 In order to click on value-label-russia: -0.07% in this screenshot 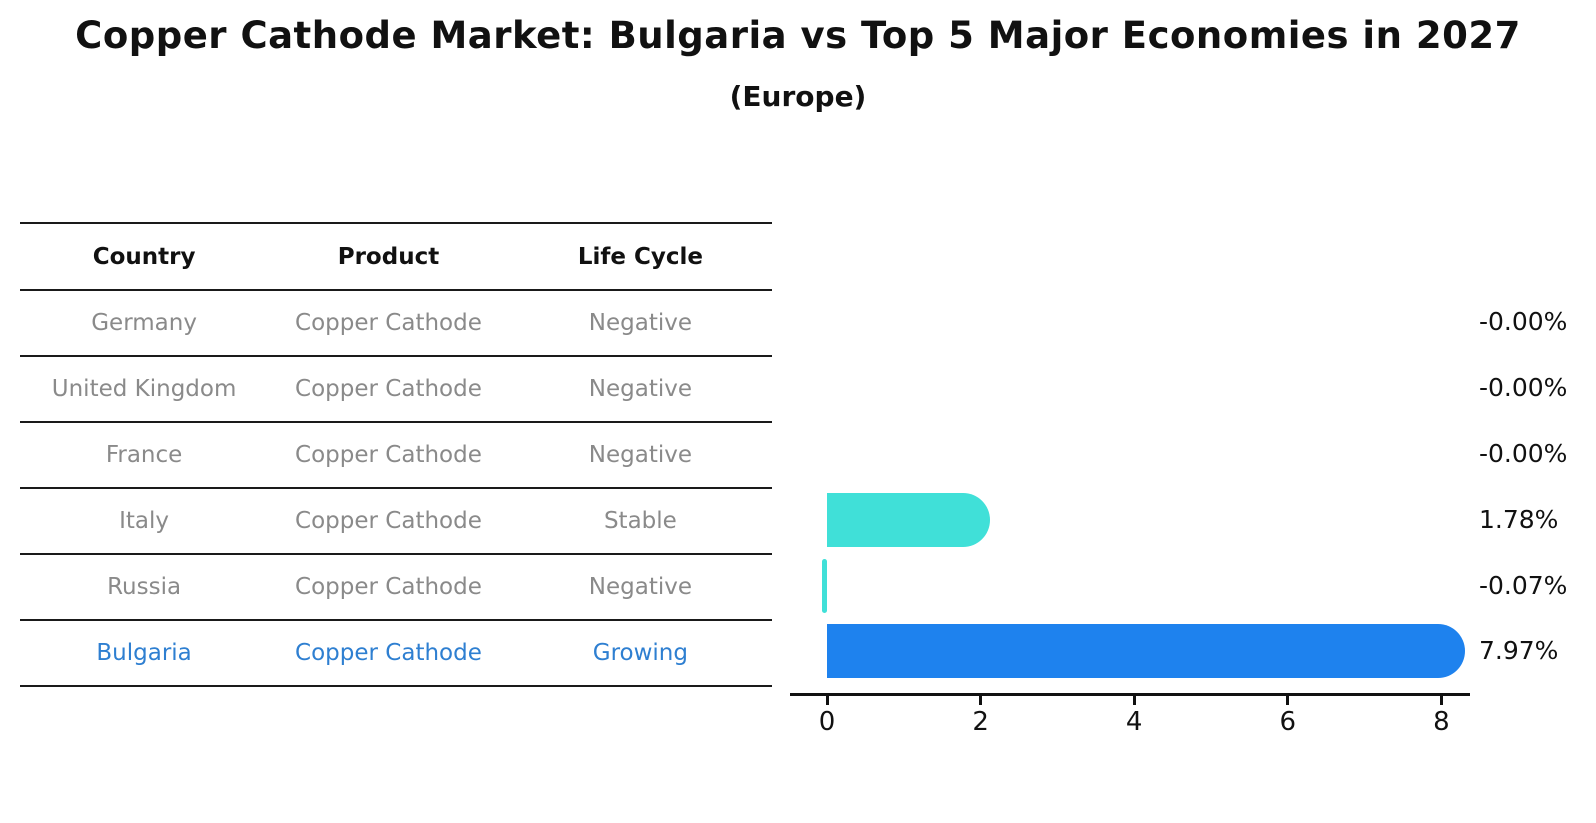, I will do `click(1523, 585)`.